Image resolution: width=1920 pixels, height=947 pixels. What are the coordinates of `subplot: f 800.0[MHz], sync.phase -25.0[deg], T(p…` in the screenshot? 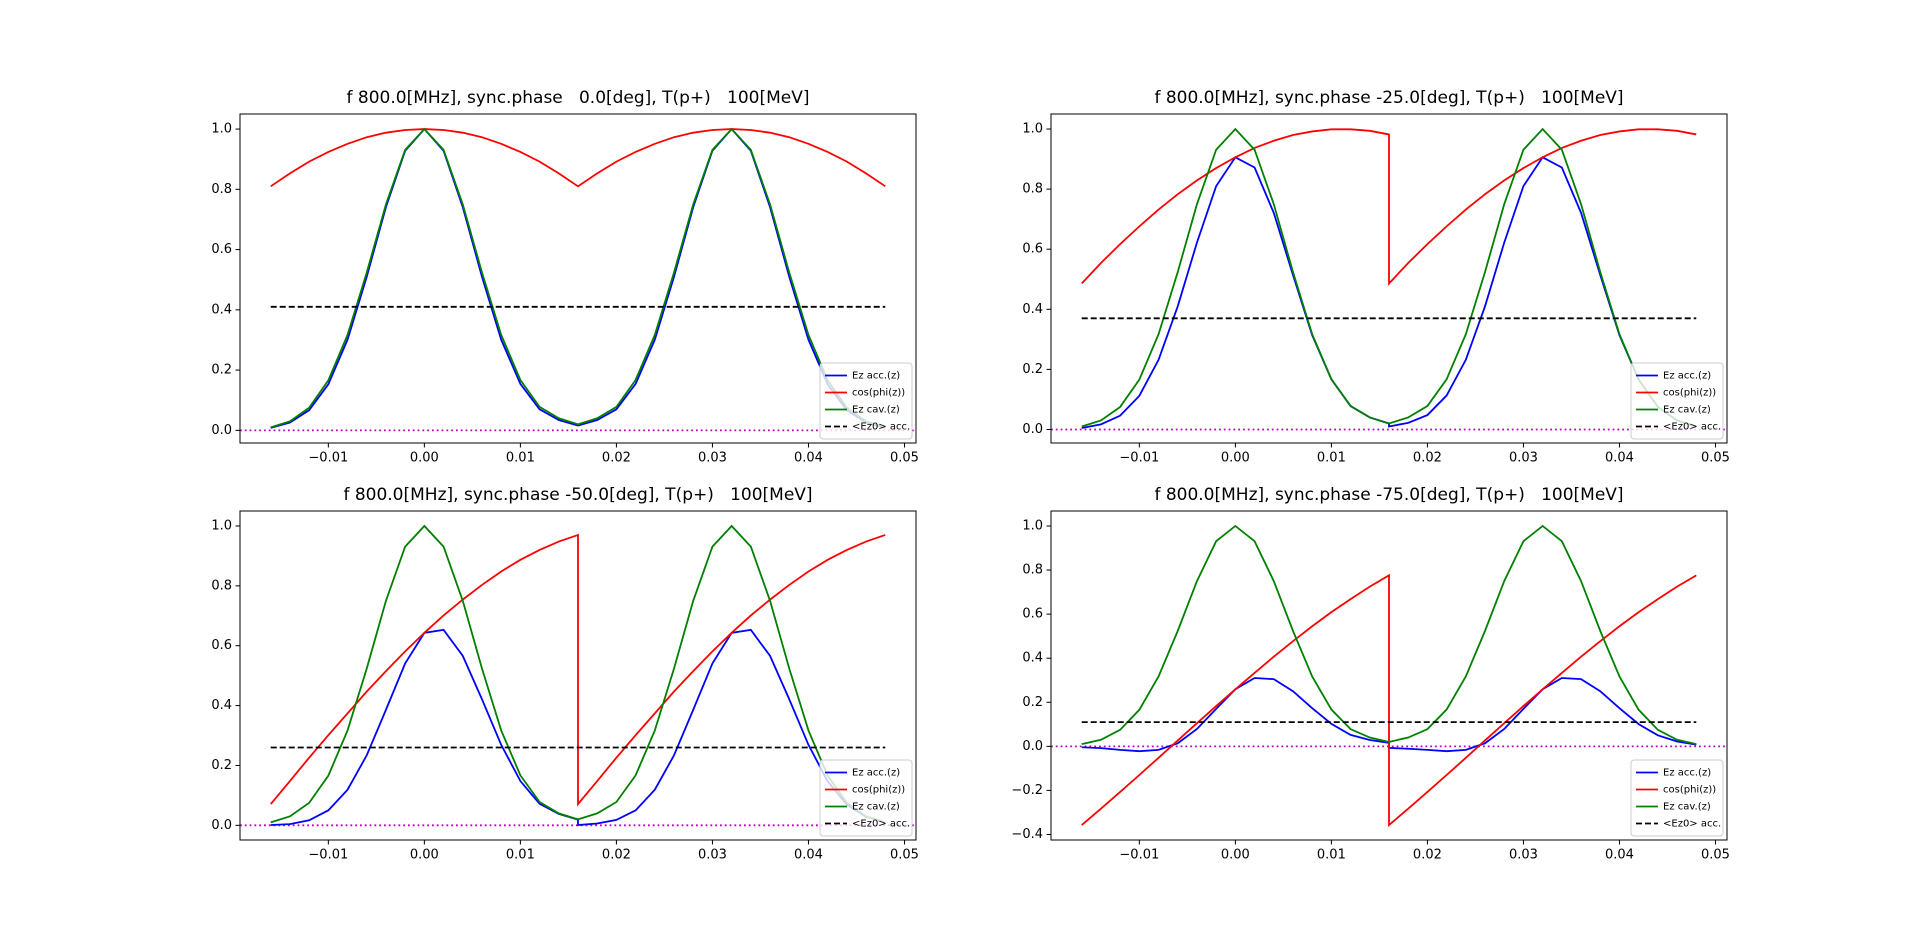 It's located at (1376, 277).